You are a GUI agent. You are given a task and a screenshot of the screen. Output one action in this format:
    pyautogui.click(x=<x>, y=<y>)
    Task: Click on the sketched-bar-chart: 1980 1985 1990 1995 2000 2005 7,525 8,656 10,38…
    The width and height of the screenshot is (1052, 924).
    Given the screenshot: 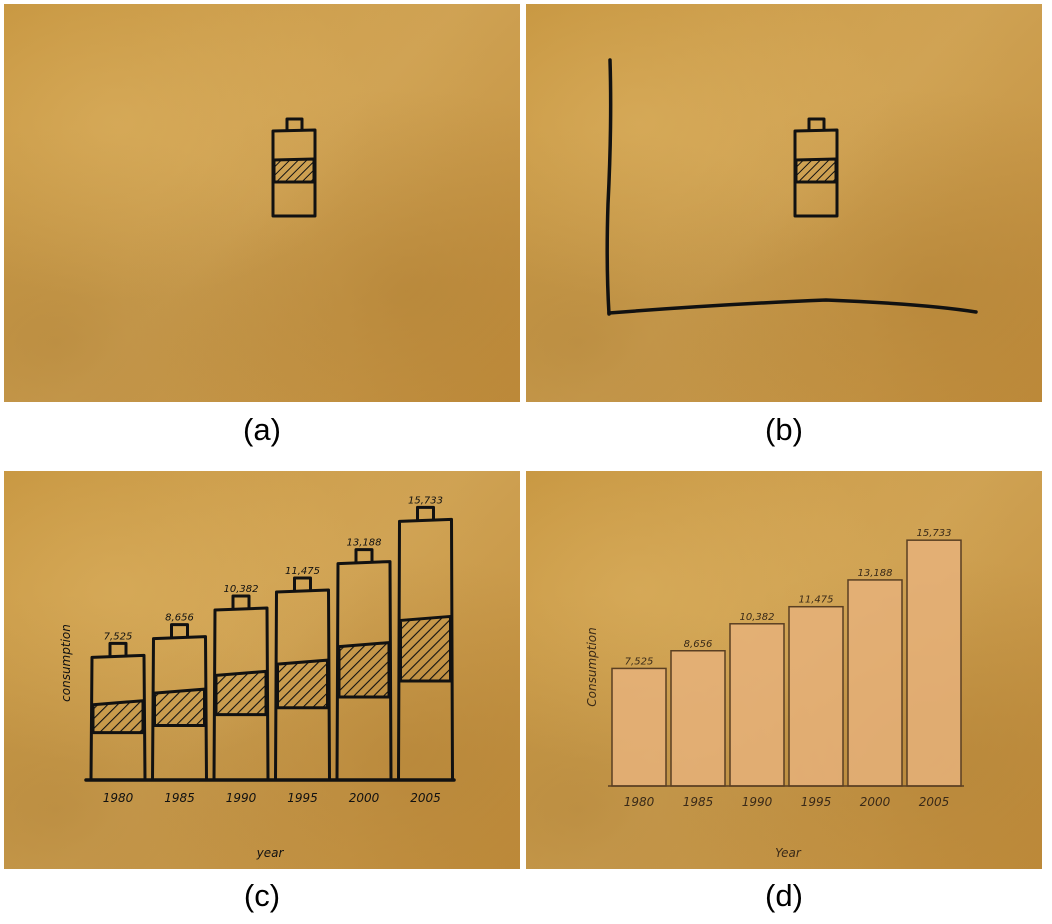 What is the action you would take?
    pyautogui.click(x=257, y=677)
    